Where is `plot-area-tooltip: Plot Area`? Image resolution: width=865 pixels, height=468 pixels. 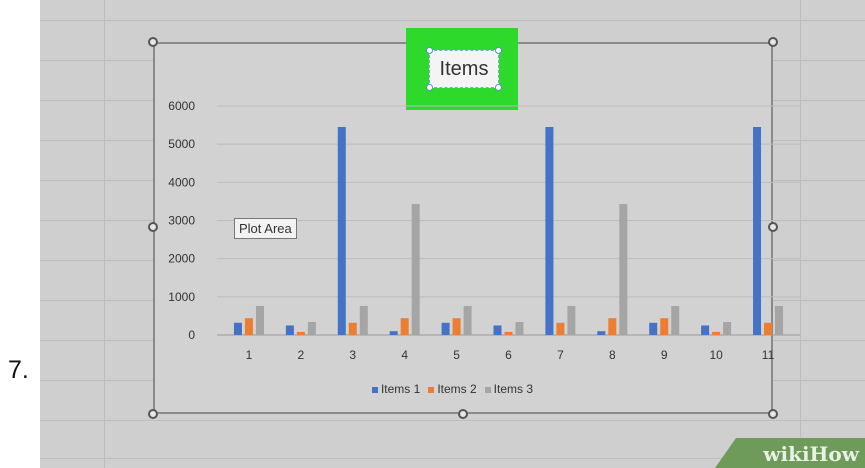 plot-area-tooltip: Plot Area is located at coordinates (265, 228).